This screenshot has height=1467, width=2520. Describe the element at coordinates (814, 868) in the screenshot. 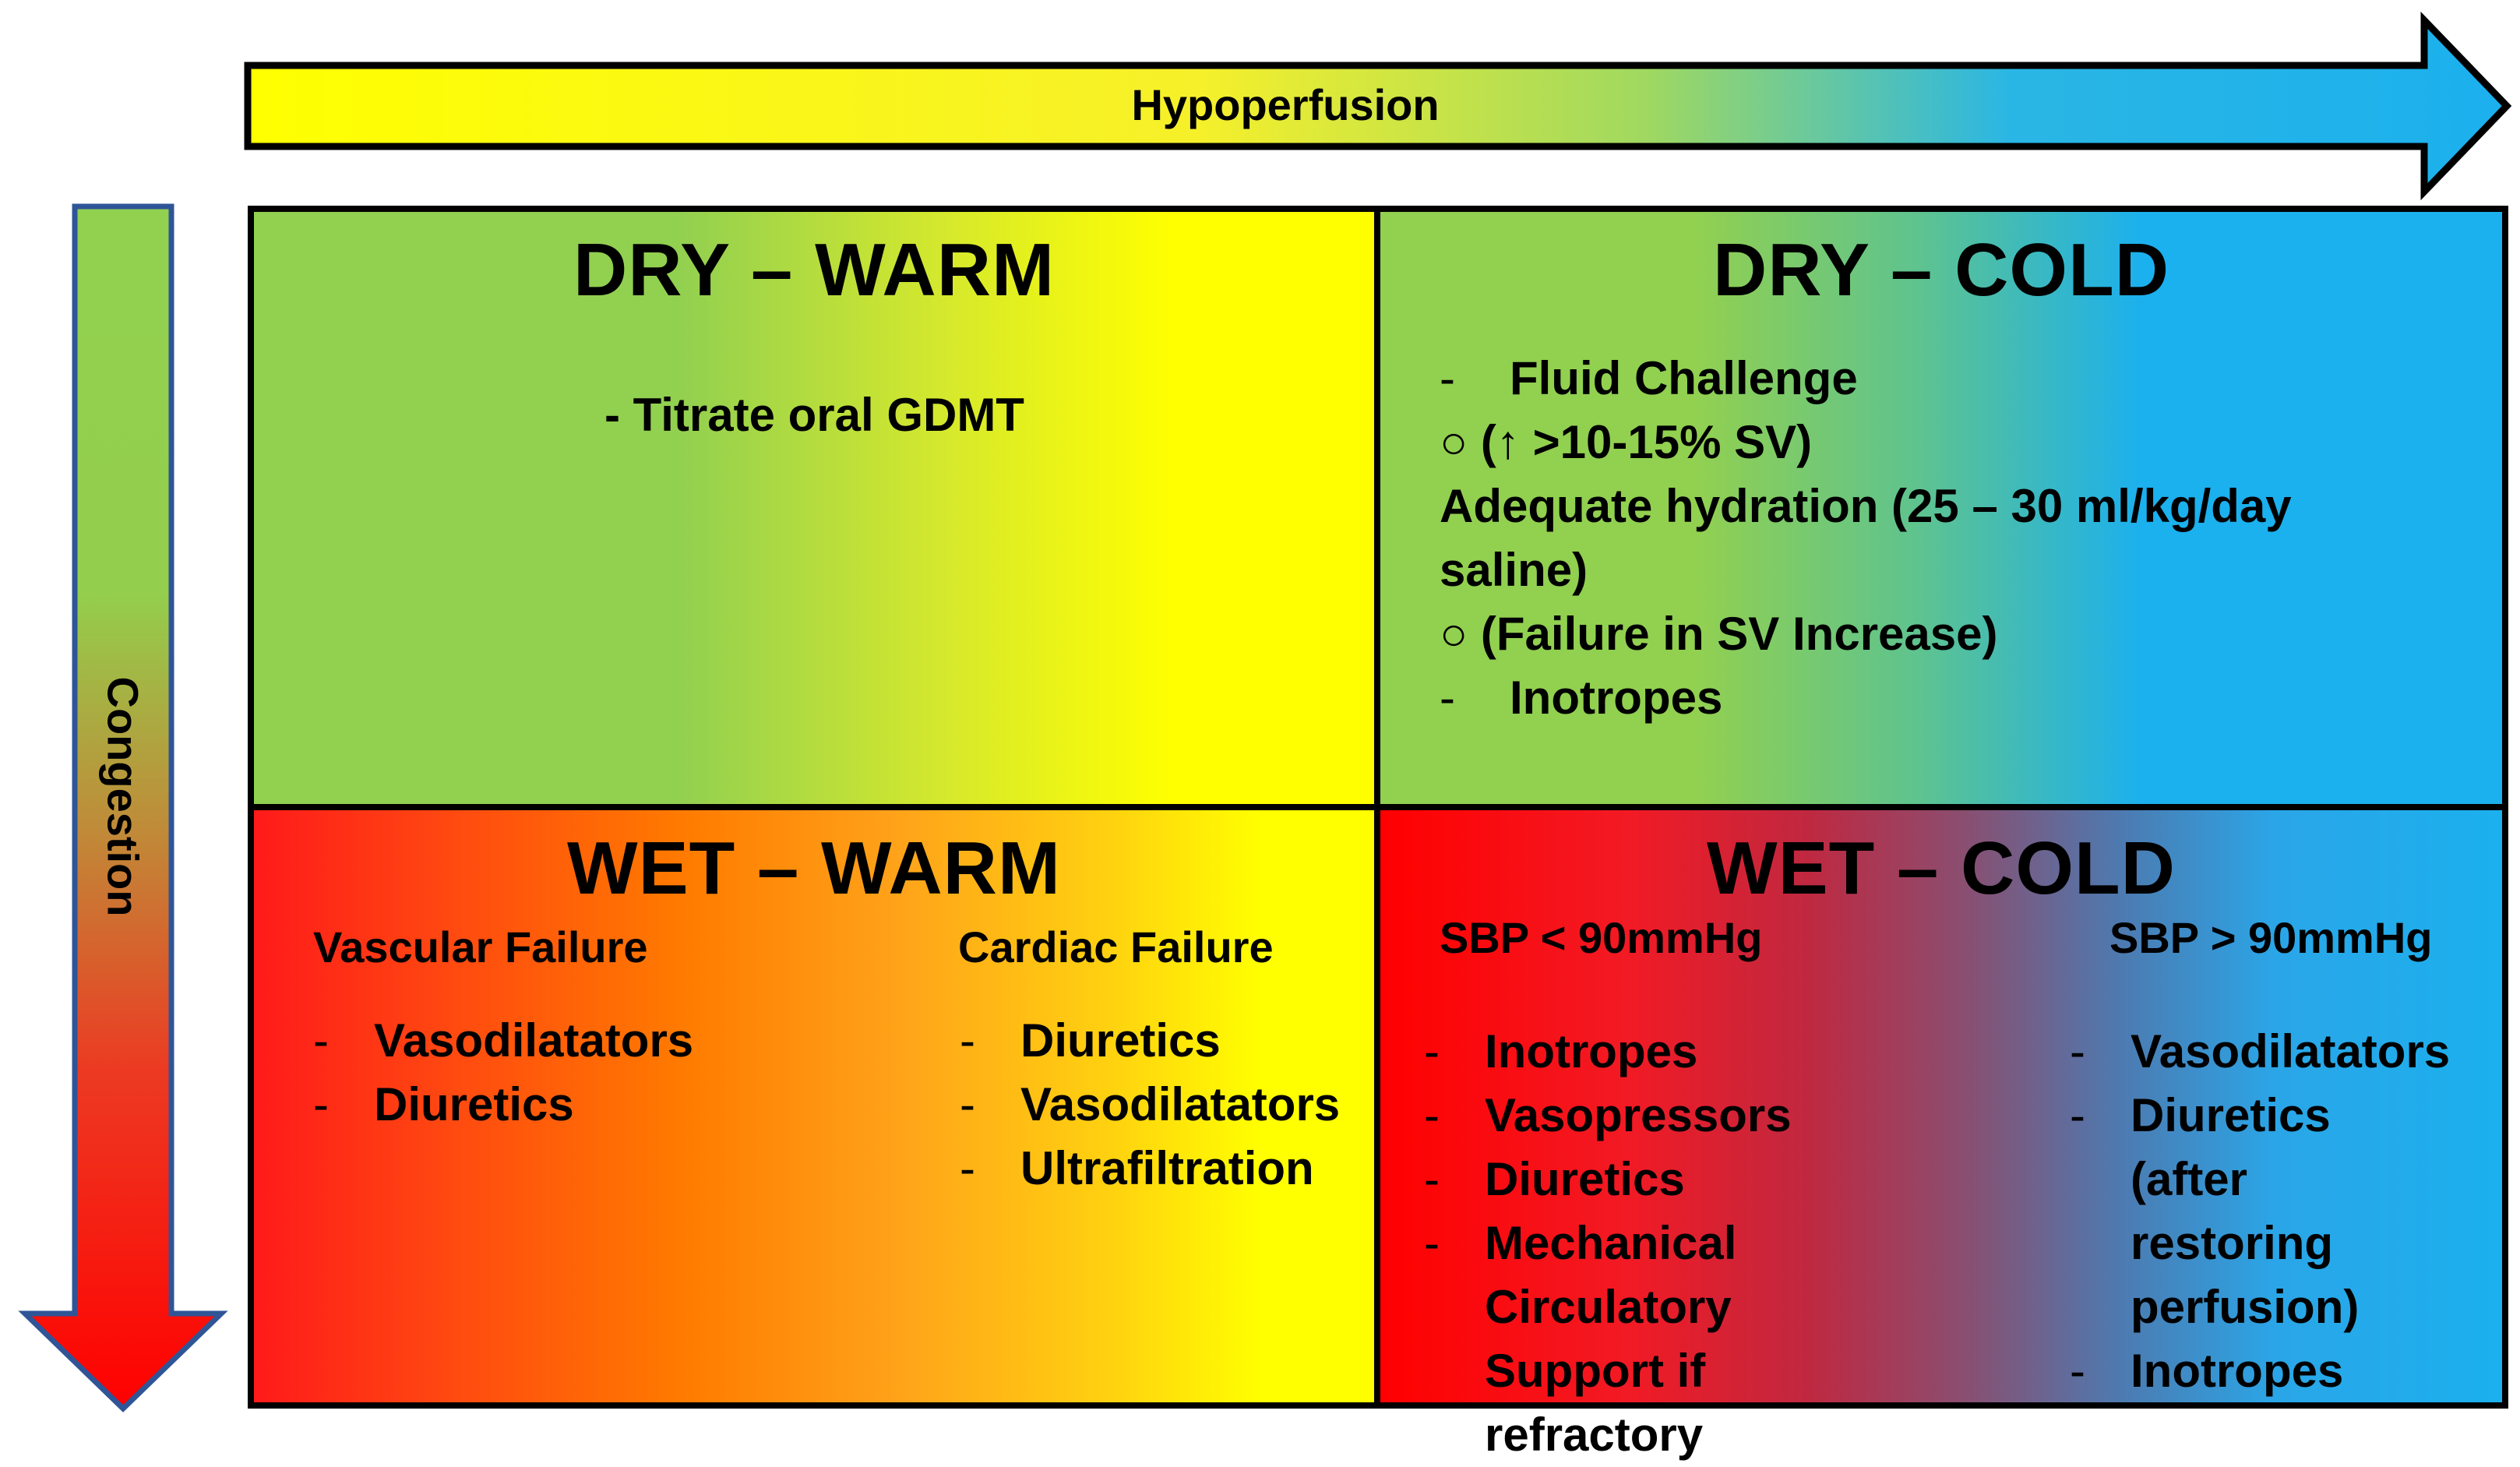

I see `wet-warm-title: WET – WARM` at that location.